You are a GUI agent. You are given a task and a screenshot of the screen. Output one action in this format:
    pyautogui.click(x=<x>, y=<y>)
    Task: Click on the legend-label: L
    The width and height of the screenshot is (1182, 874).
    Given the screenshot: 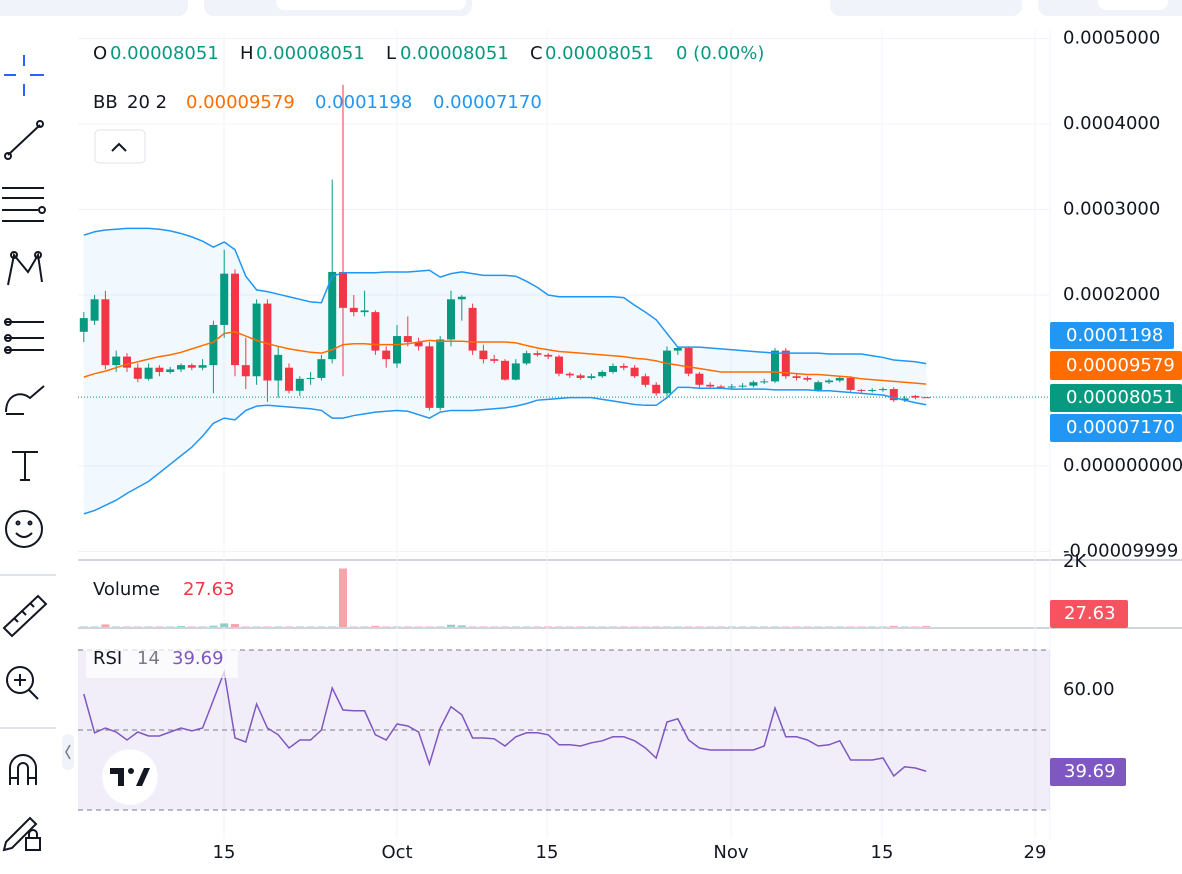 What is the action you would take?
    pyautogui.click(x=391, y=53)
    